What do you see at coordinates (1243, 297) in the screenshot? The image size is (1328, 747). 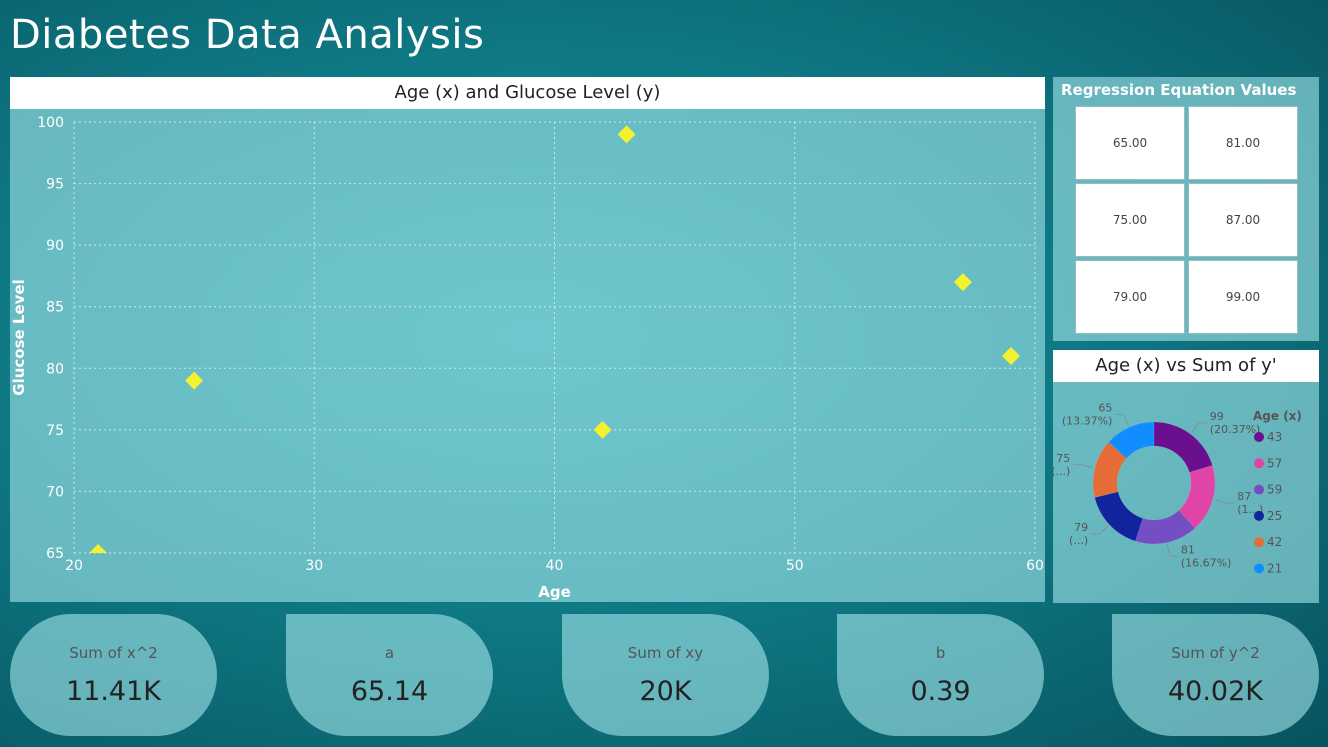 I see `regression-cell: 99.00` at bounding box center [1243, 297].